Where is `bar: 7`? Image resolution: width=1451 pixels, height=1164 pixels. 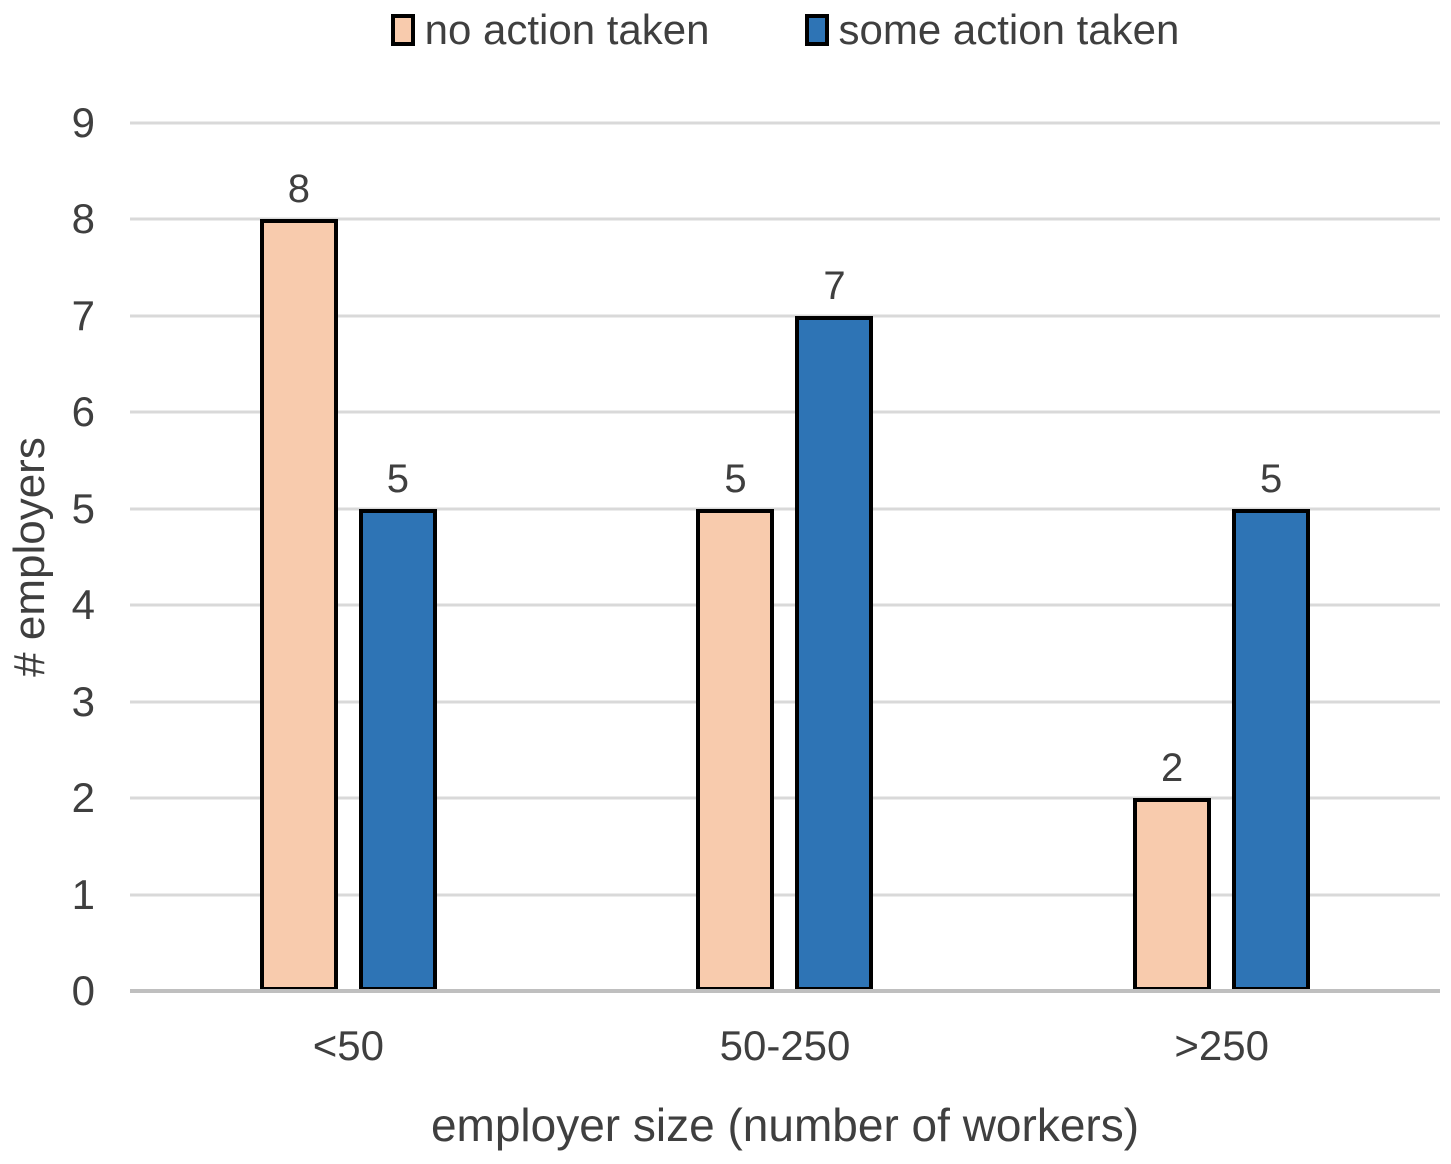 bar: 7 is located at coordinates (834, 628).